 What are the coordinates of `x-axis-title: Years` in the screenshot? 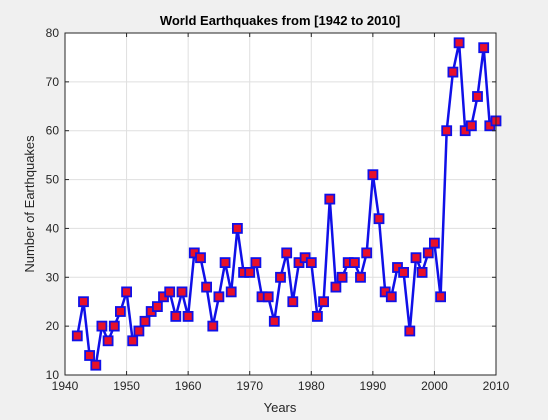 It's located at (280, 407).